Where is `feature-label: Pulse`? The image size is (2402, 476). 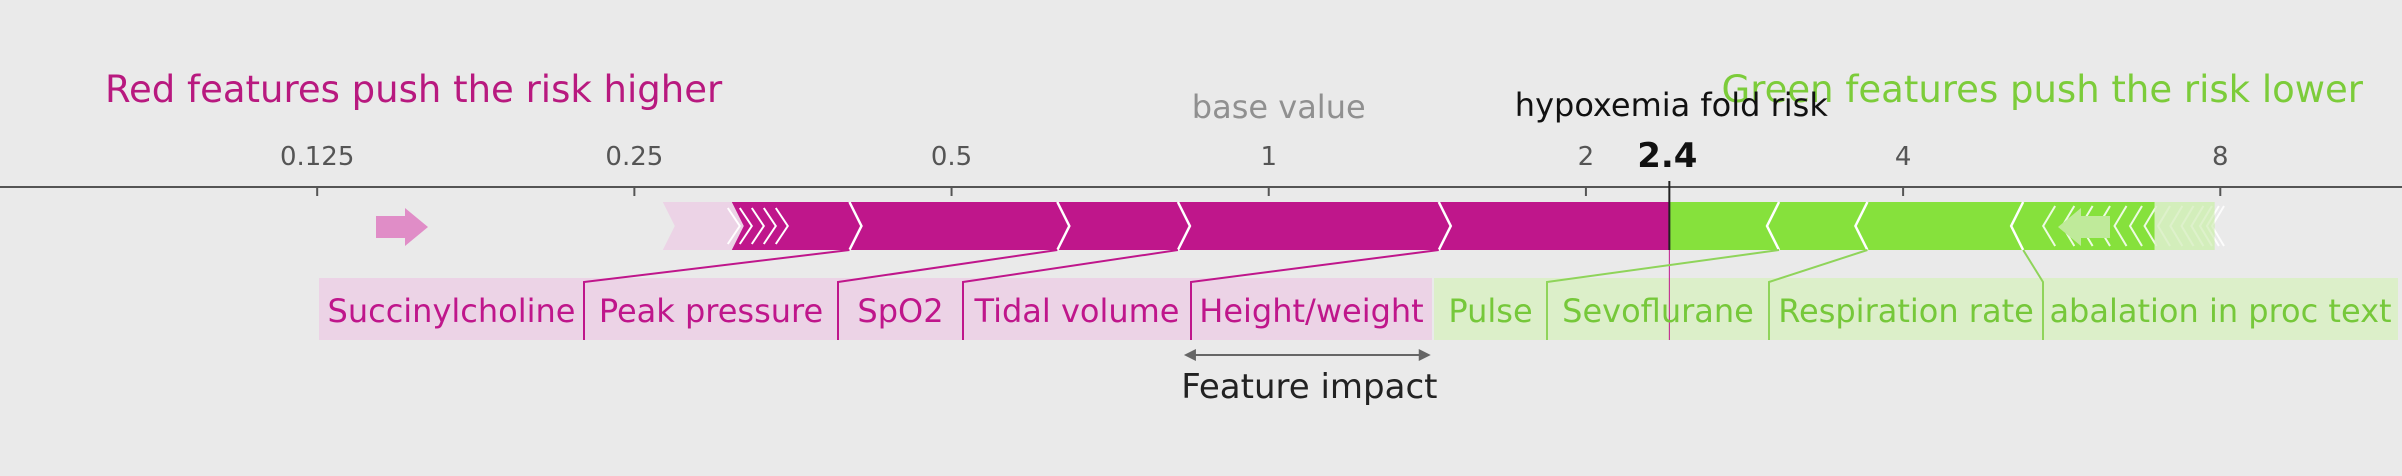 feature-label: Pulse is located at coordinates (1490, 311).